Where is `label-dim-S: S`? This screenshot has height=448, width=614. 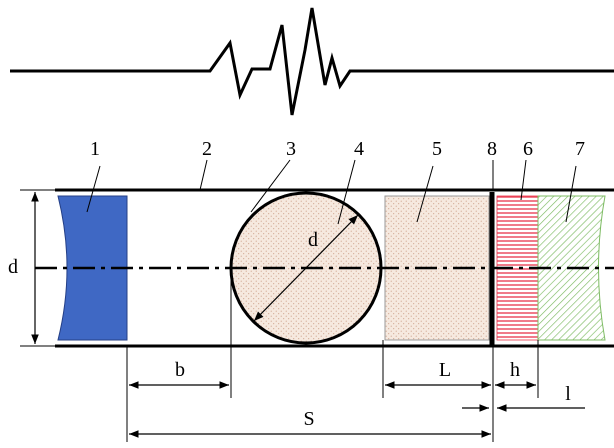
label-dim-S: S is located at coordinates (308, 419).